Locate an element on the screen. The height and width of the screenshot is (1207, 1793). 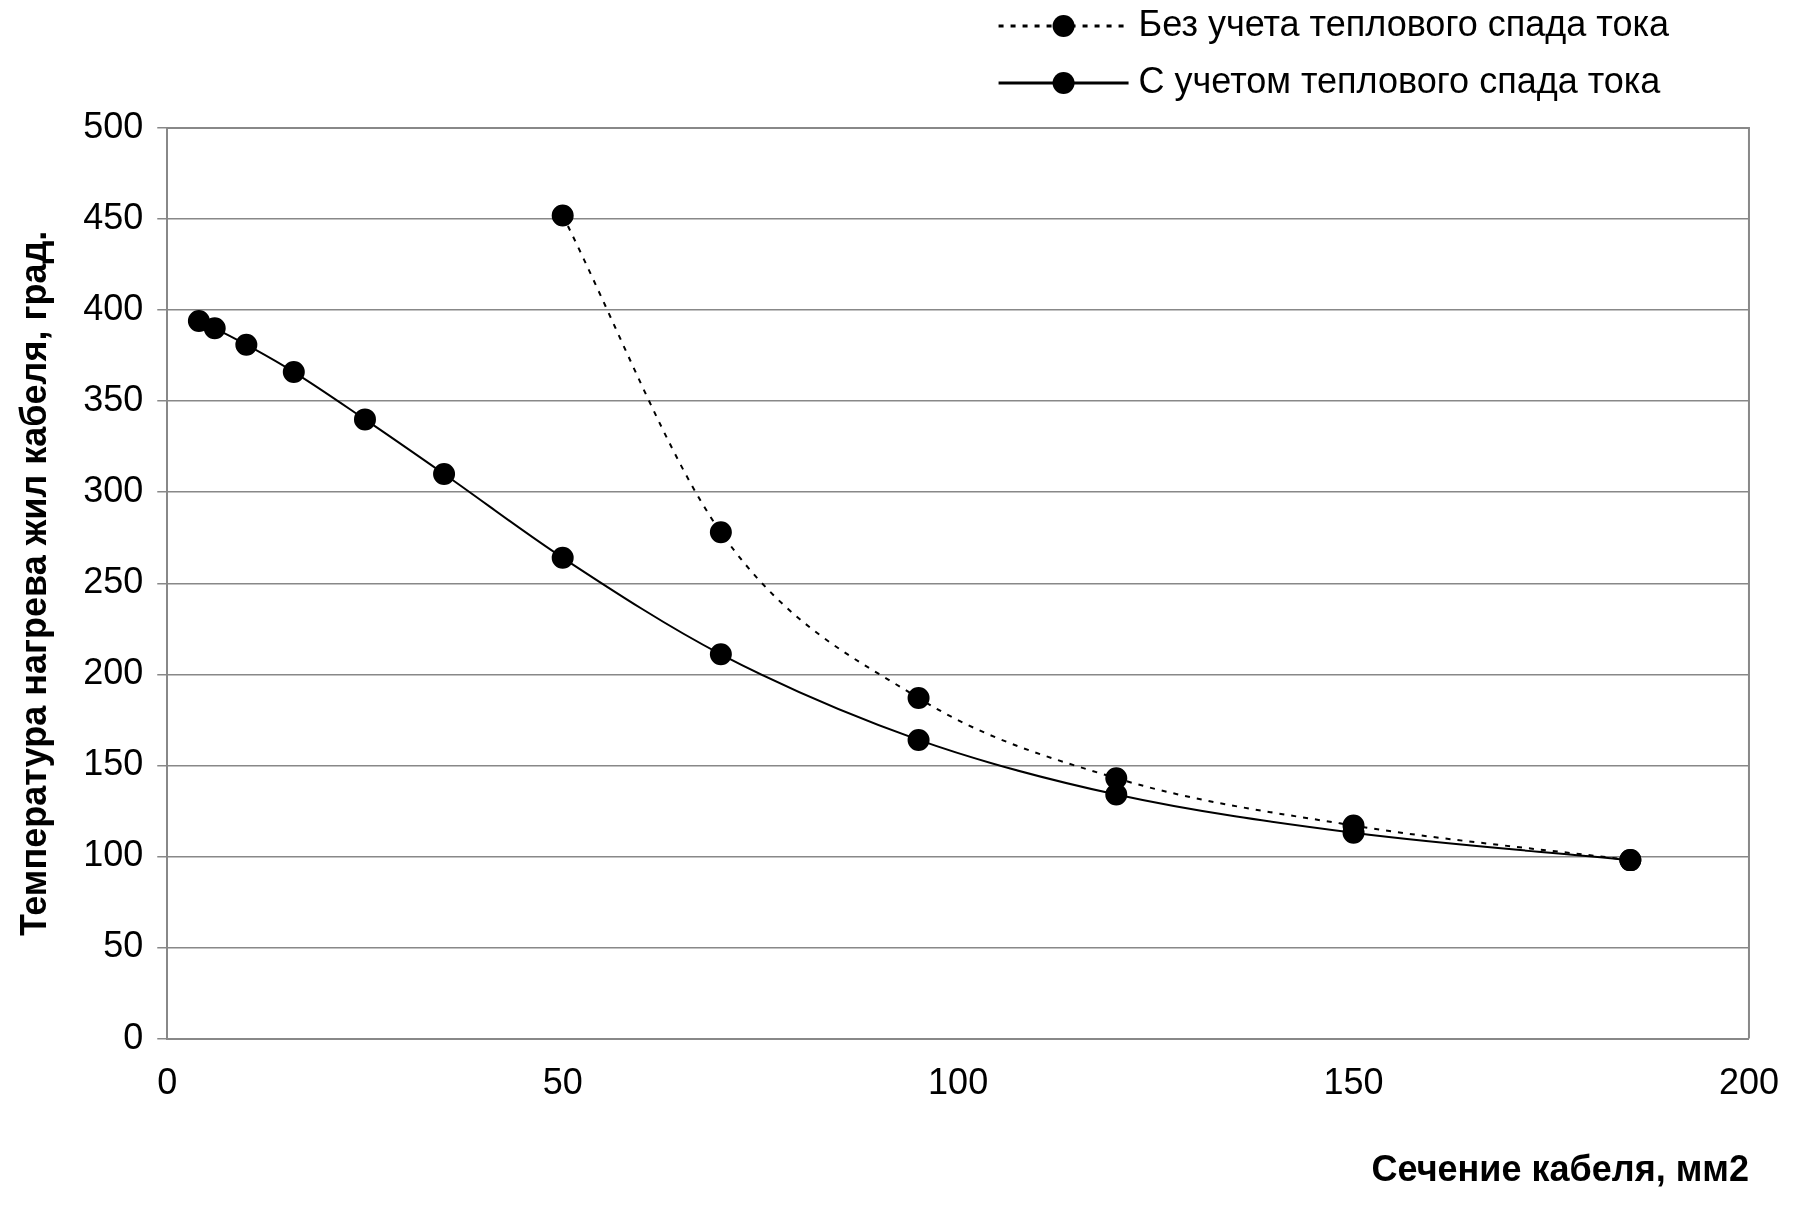
x-tick-label: 0 is located at coordinates (167, 1082).